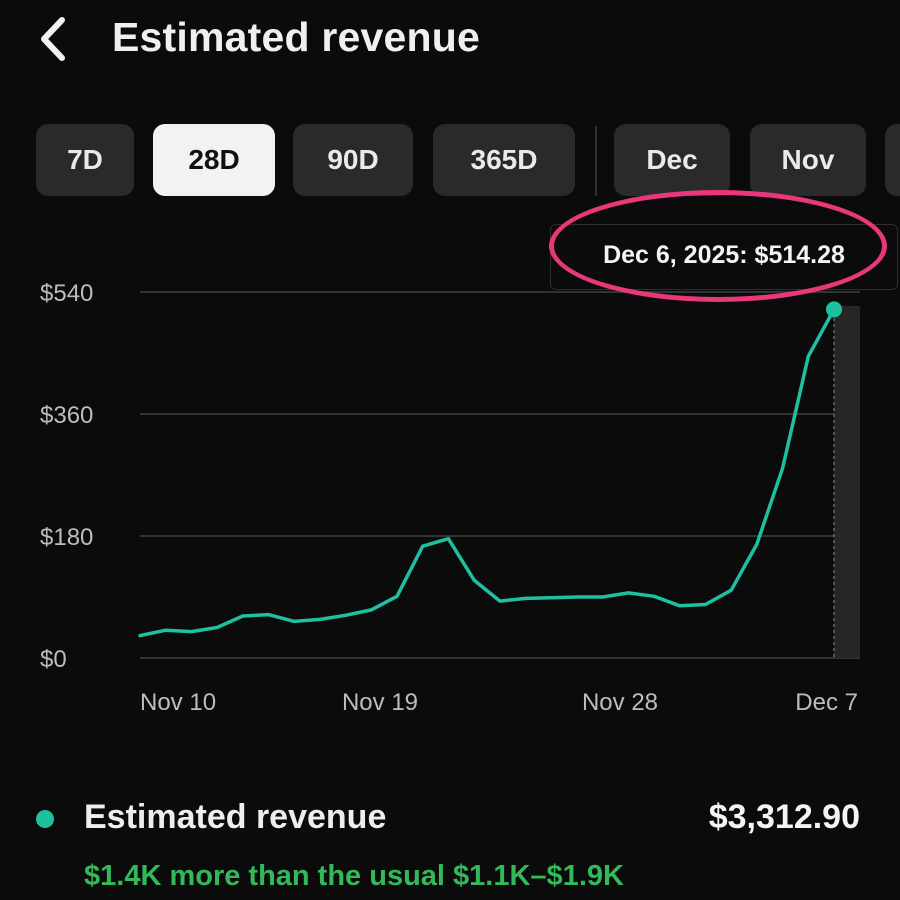  Describe the element at coordinates (53, 39) in the screenshot. I see `chevron-left-icon` at that location.